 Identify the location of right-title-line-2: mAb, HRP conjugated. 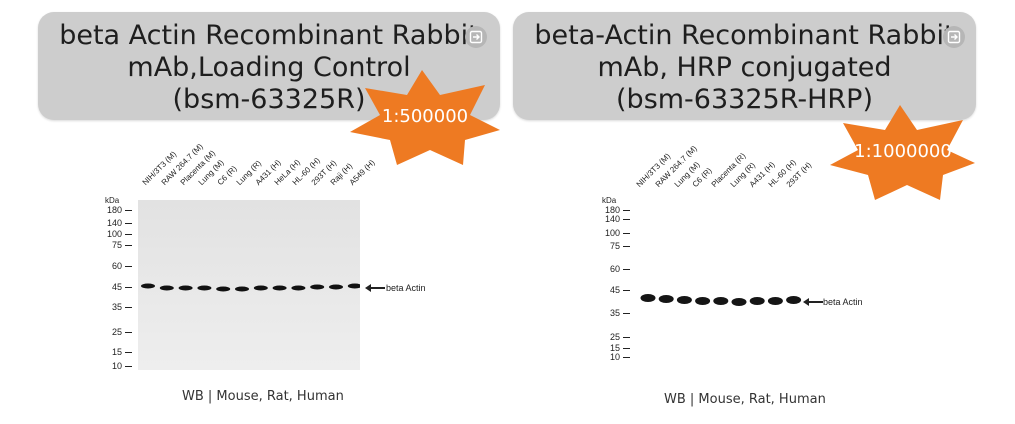
(744, 67).